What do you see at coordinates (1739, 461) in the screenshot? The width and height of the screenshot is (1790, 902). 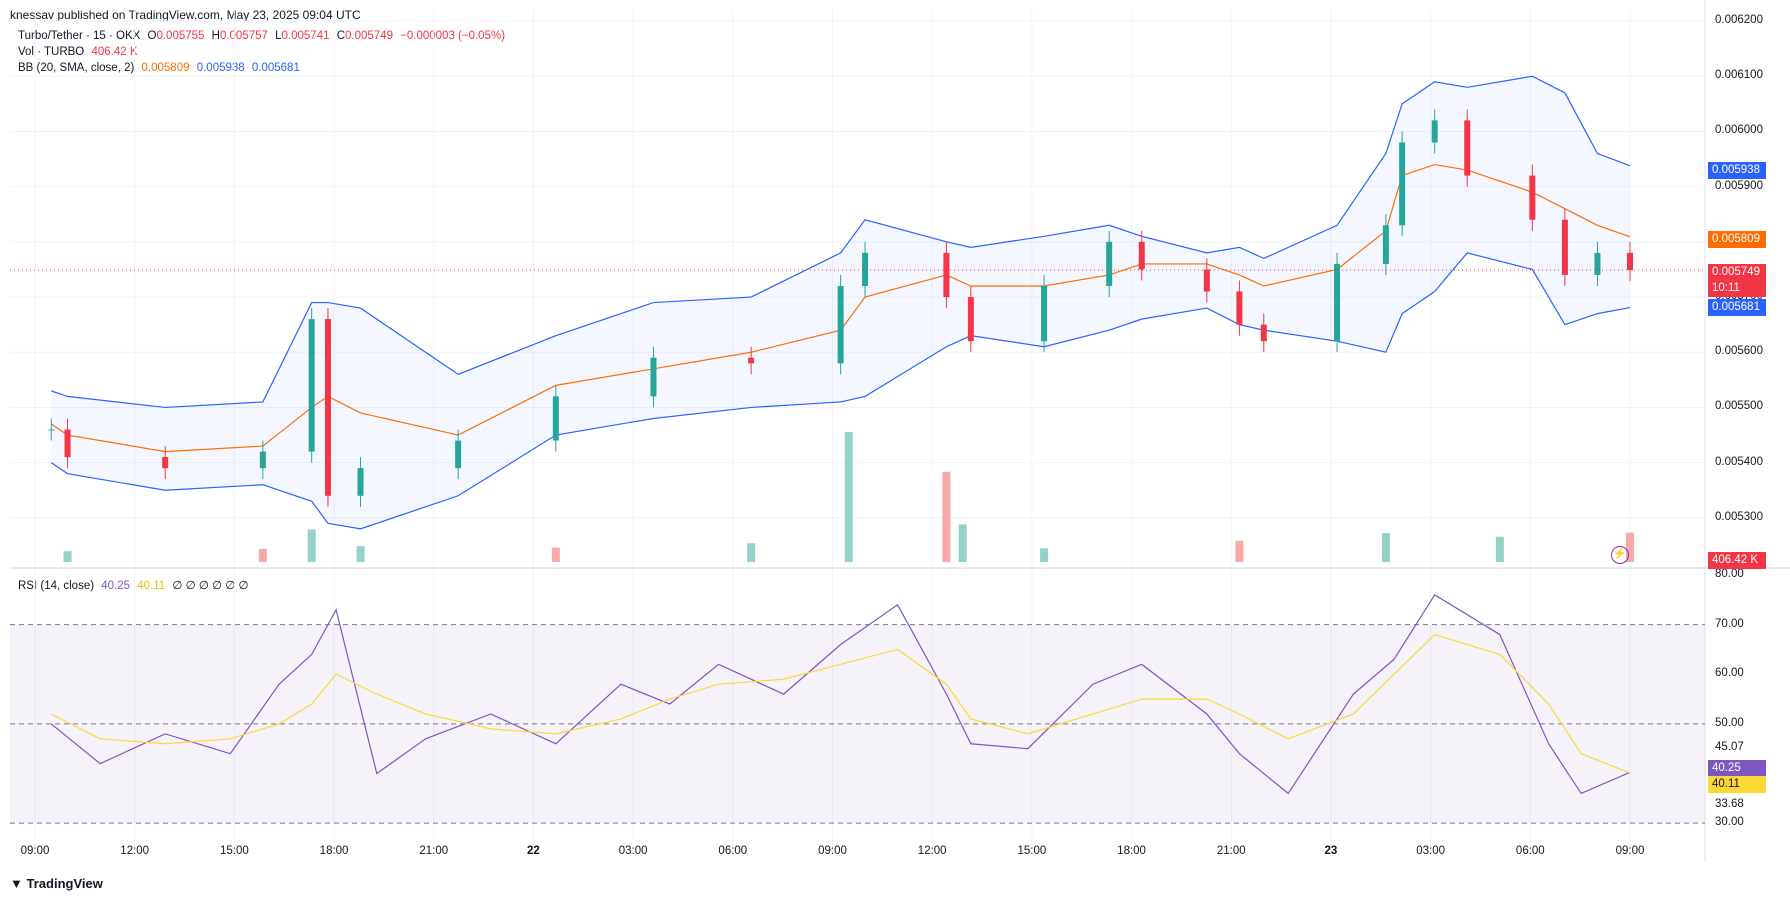 I see `price-tick-label: 0.005400` at bounding box center [1739, 461].